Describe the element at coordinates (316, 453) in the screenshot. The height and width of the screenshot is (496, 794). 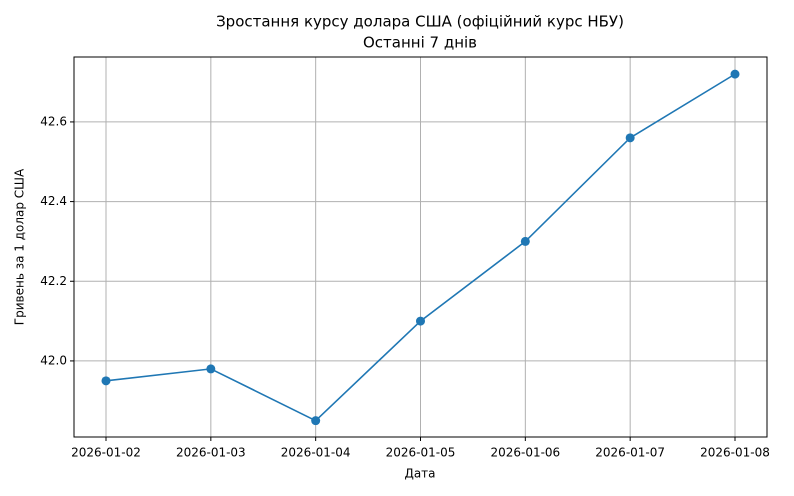
I see `x-tick-label: 2026-01-04` at that location.